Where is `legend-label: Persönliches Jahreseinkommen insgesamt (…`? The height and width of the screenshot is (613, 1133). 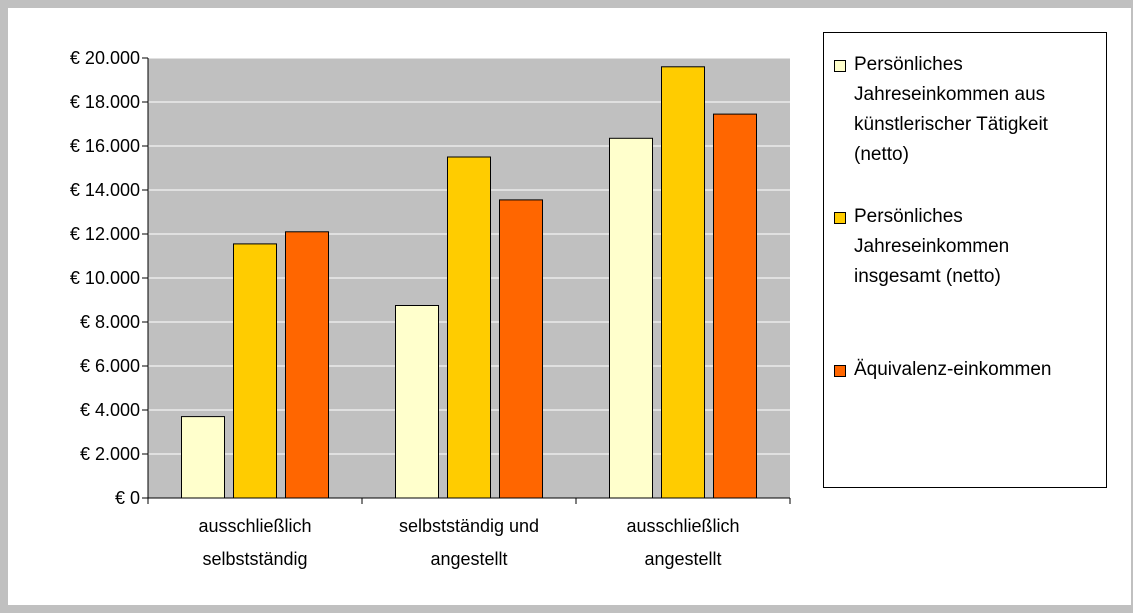 legend-label: Persönliches Jahreseinkommen insgesamt (… is located at coordinates (931, 247).